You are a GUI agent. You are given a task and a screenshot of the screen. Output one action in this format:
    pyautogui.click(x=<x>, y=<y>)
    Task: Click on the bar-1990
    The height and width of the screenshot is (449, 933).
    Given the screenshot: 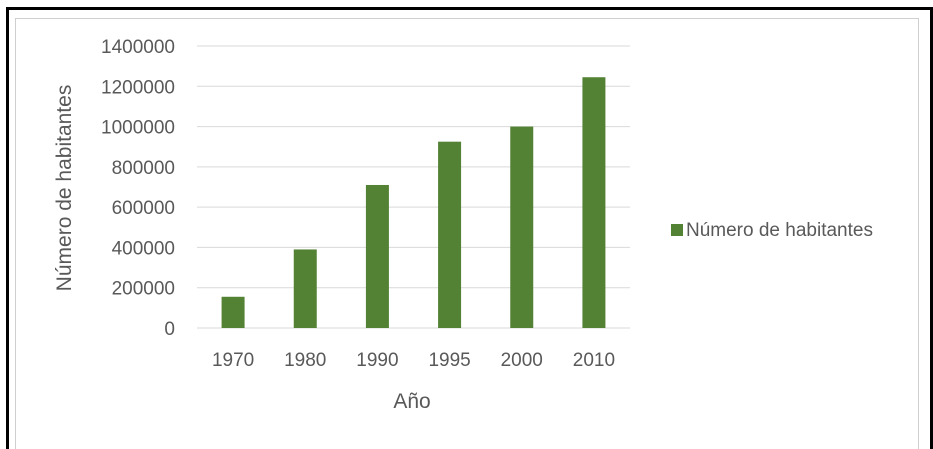 What is the action you would take?
    pyautogui.click(x=377, y=256)
    